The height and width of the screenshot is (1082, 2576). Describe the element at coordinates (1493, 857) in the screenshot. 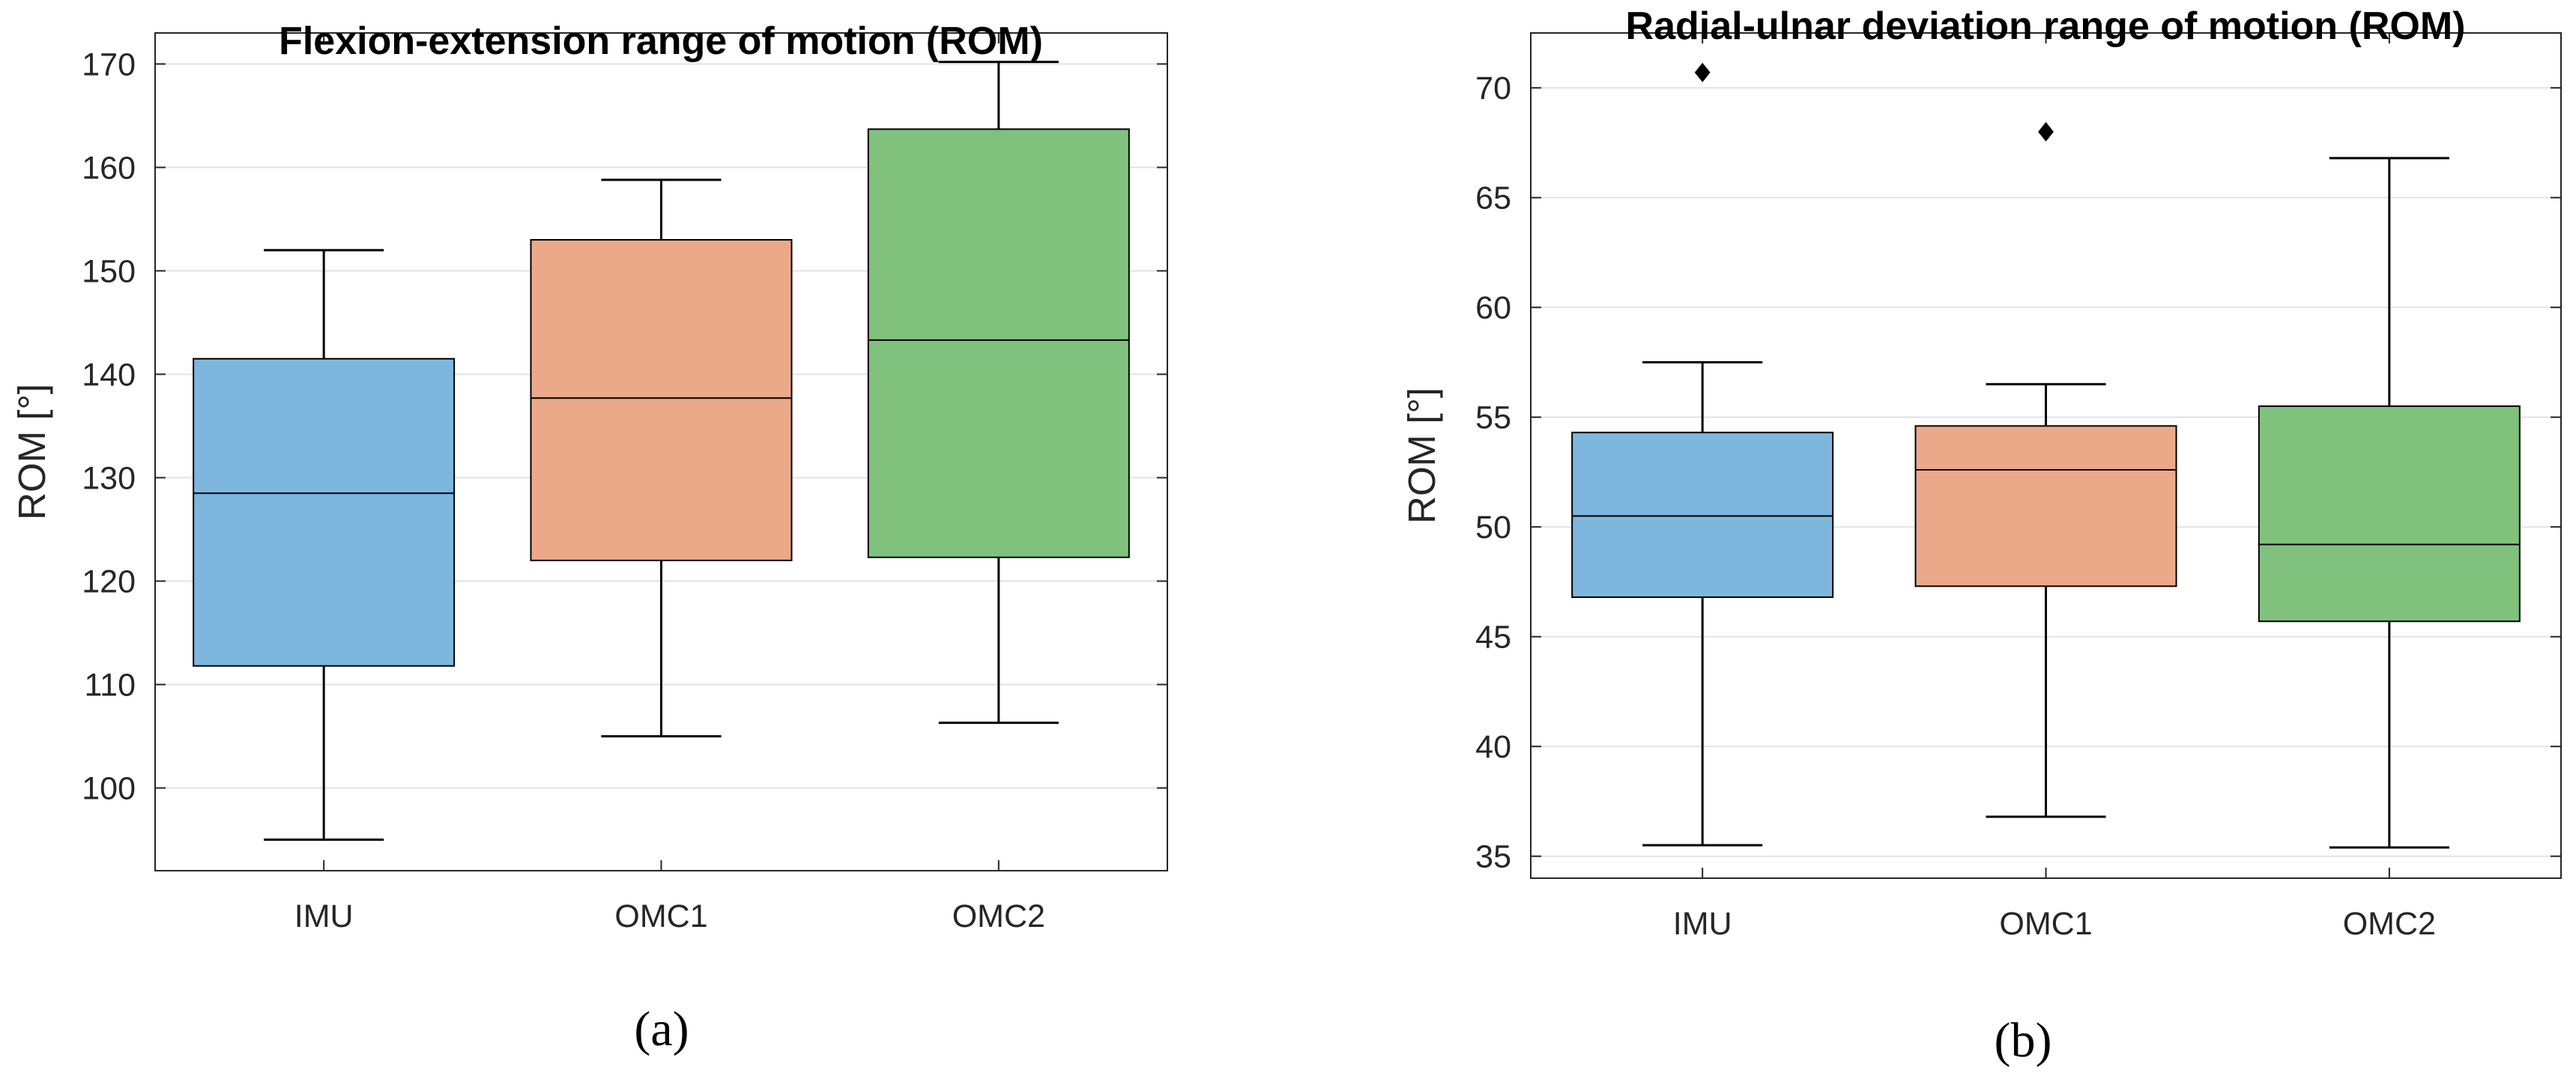

I see `y-tick-label: 35` at that location.